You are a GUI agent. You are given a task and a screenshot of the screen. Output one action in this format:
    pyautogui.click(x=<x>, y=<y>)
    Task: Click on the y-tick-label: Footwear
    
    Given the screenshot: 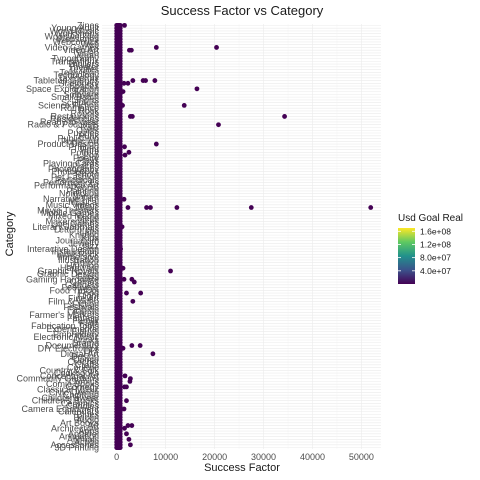 What is the action you would take?
    pyautogui.click(x=80, y=288)
    